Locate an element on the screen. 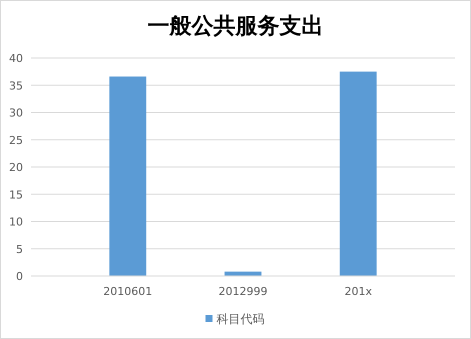 This screenshot has height=339, width=471. y-tick-label: 25 is located at coordinates (16, 140).